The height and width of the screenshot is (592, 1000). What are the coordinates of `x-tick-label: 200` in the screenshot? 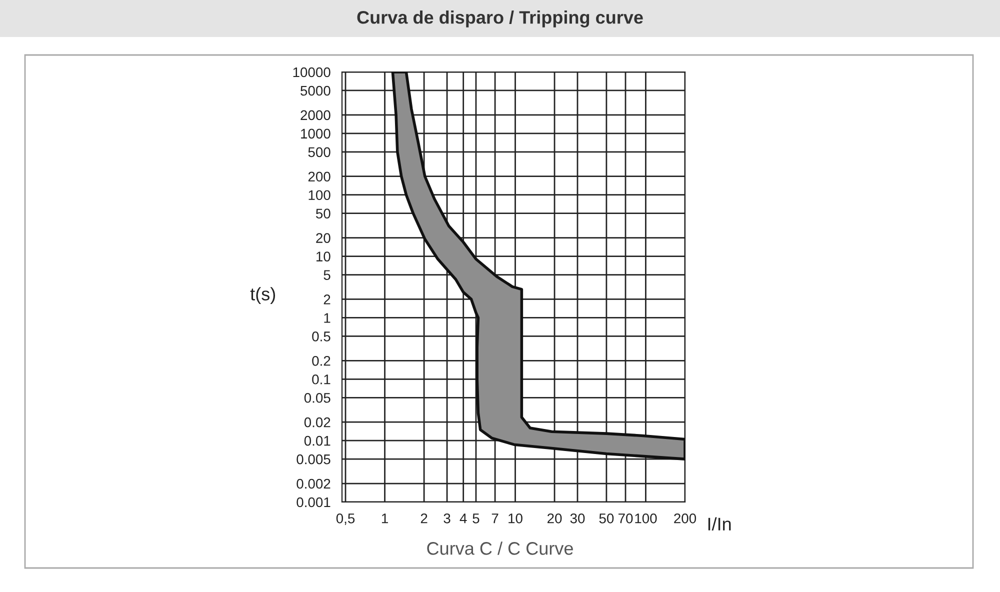 It's located at (685, 518).